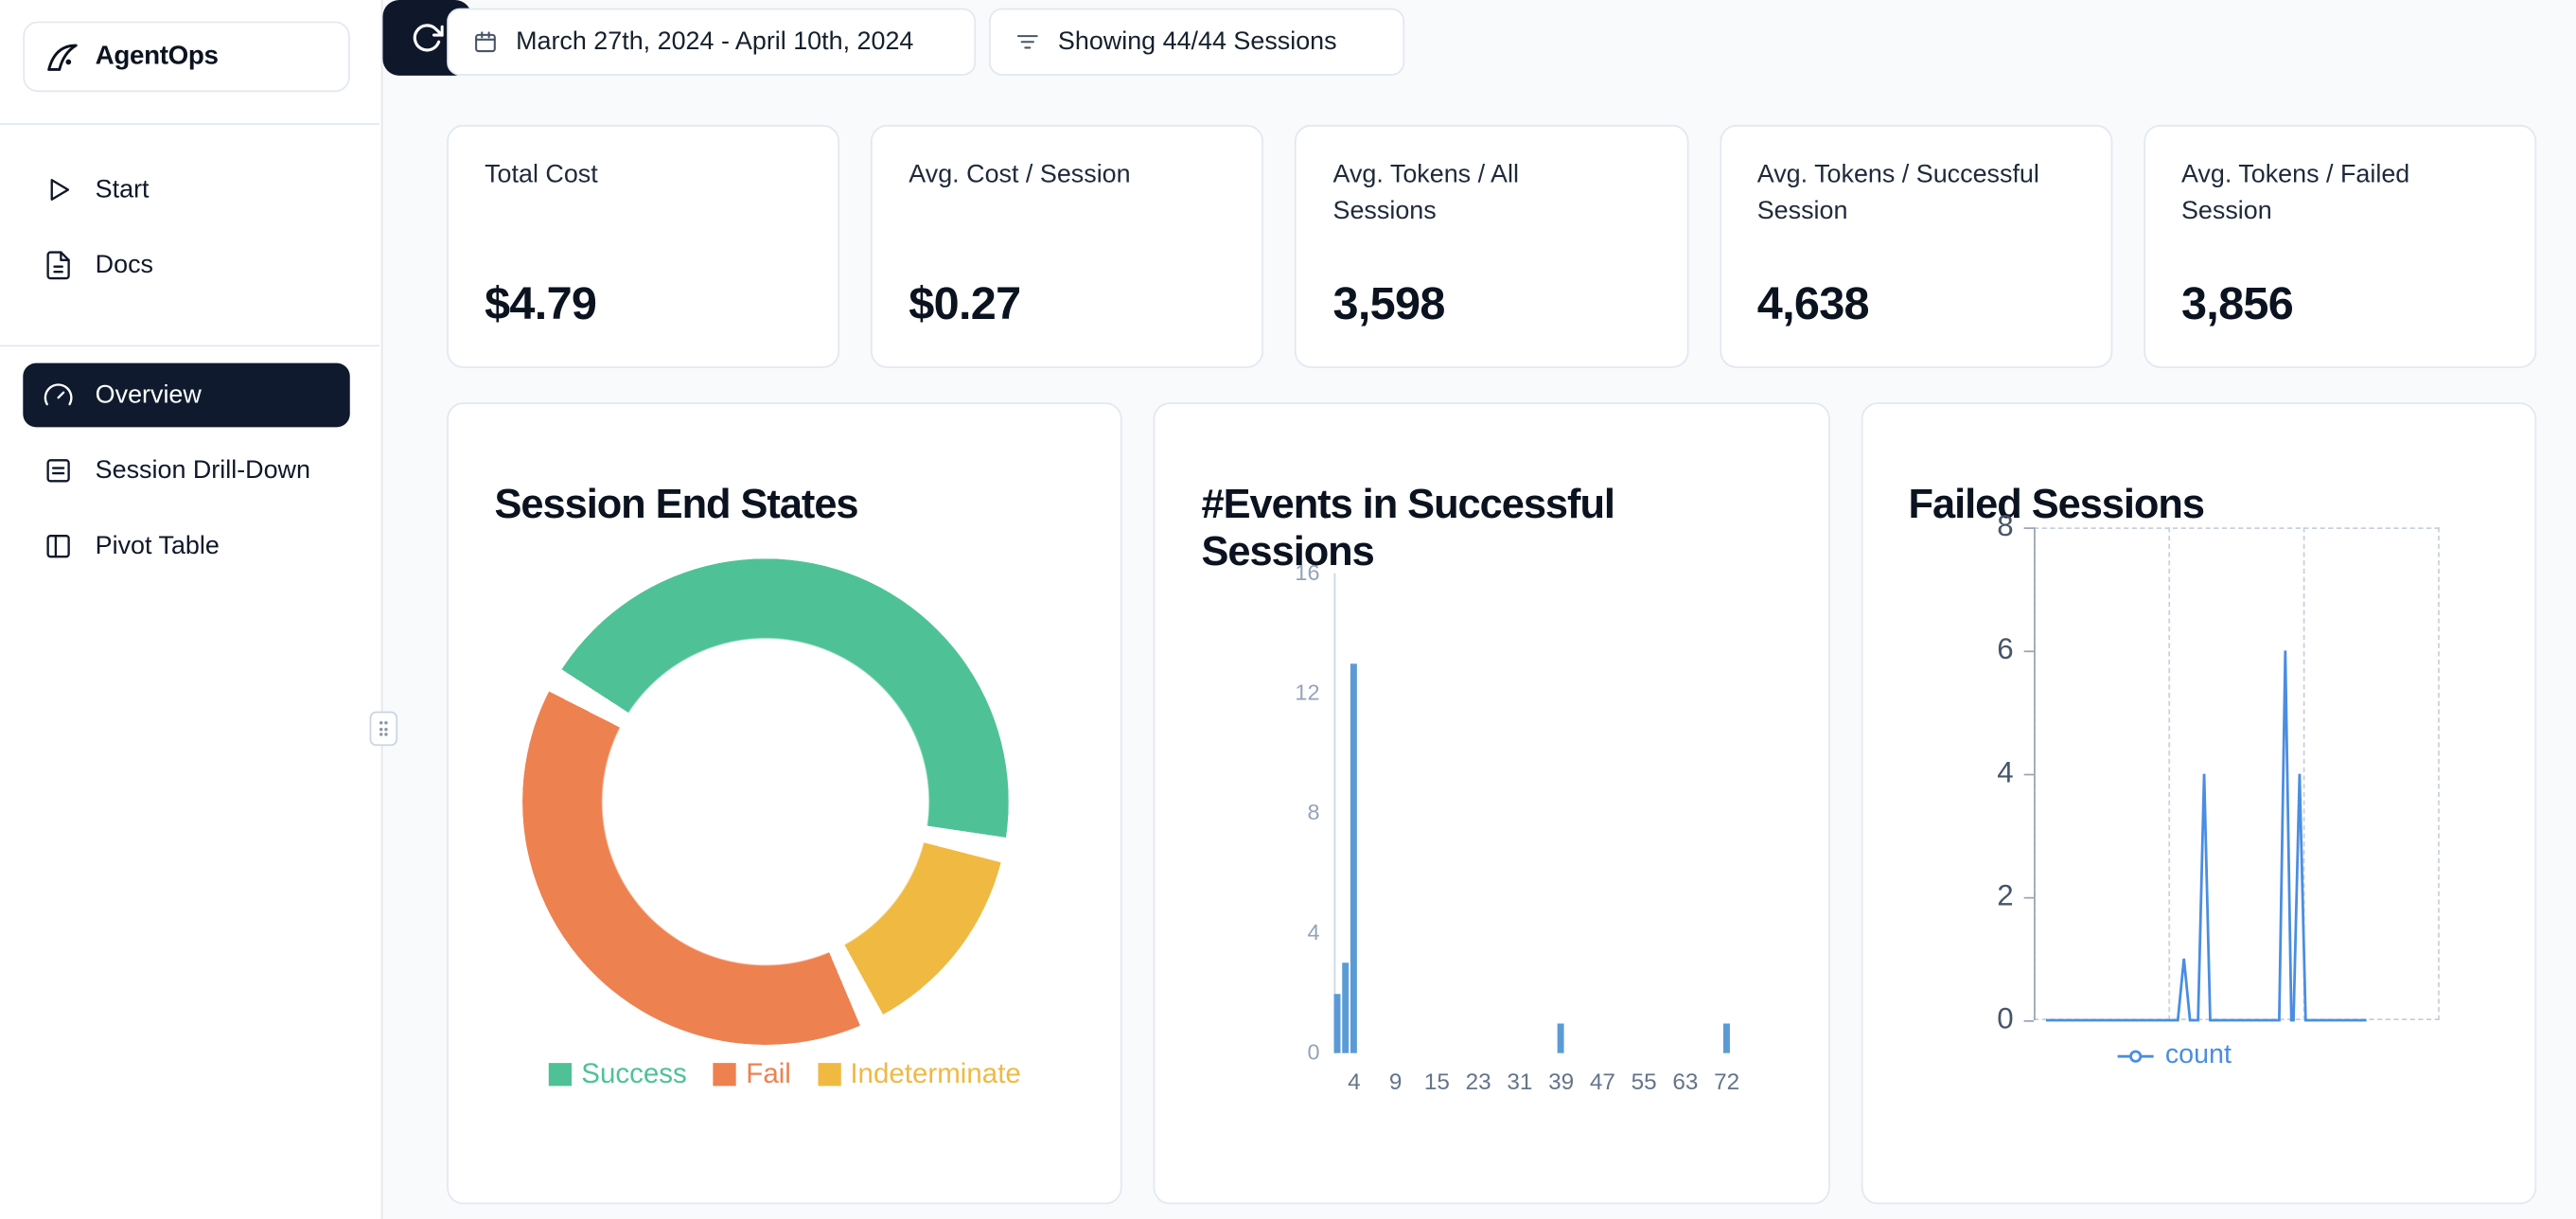 This screenshot has height=1219, width=2576. What do you see at coordinates (2198, 1054) in the screenshot?
I see `count-legend-label: count` at bounding box center [2198, 1054].